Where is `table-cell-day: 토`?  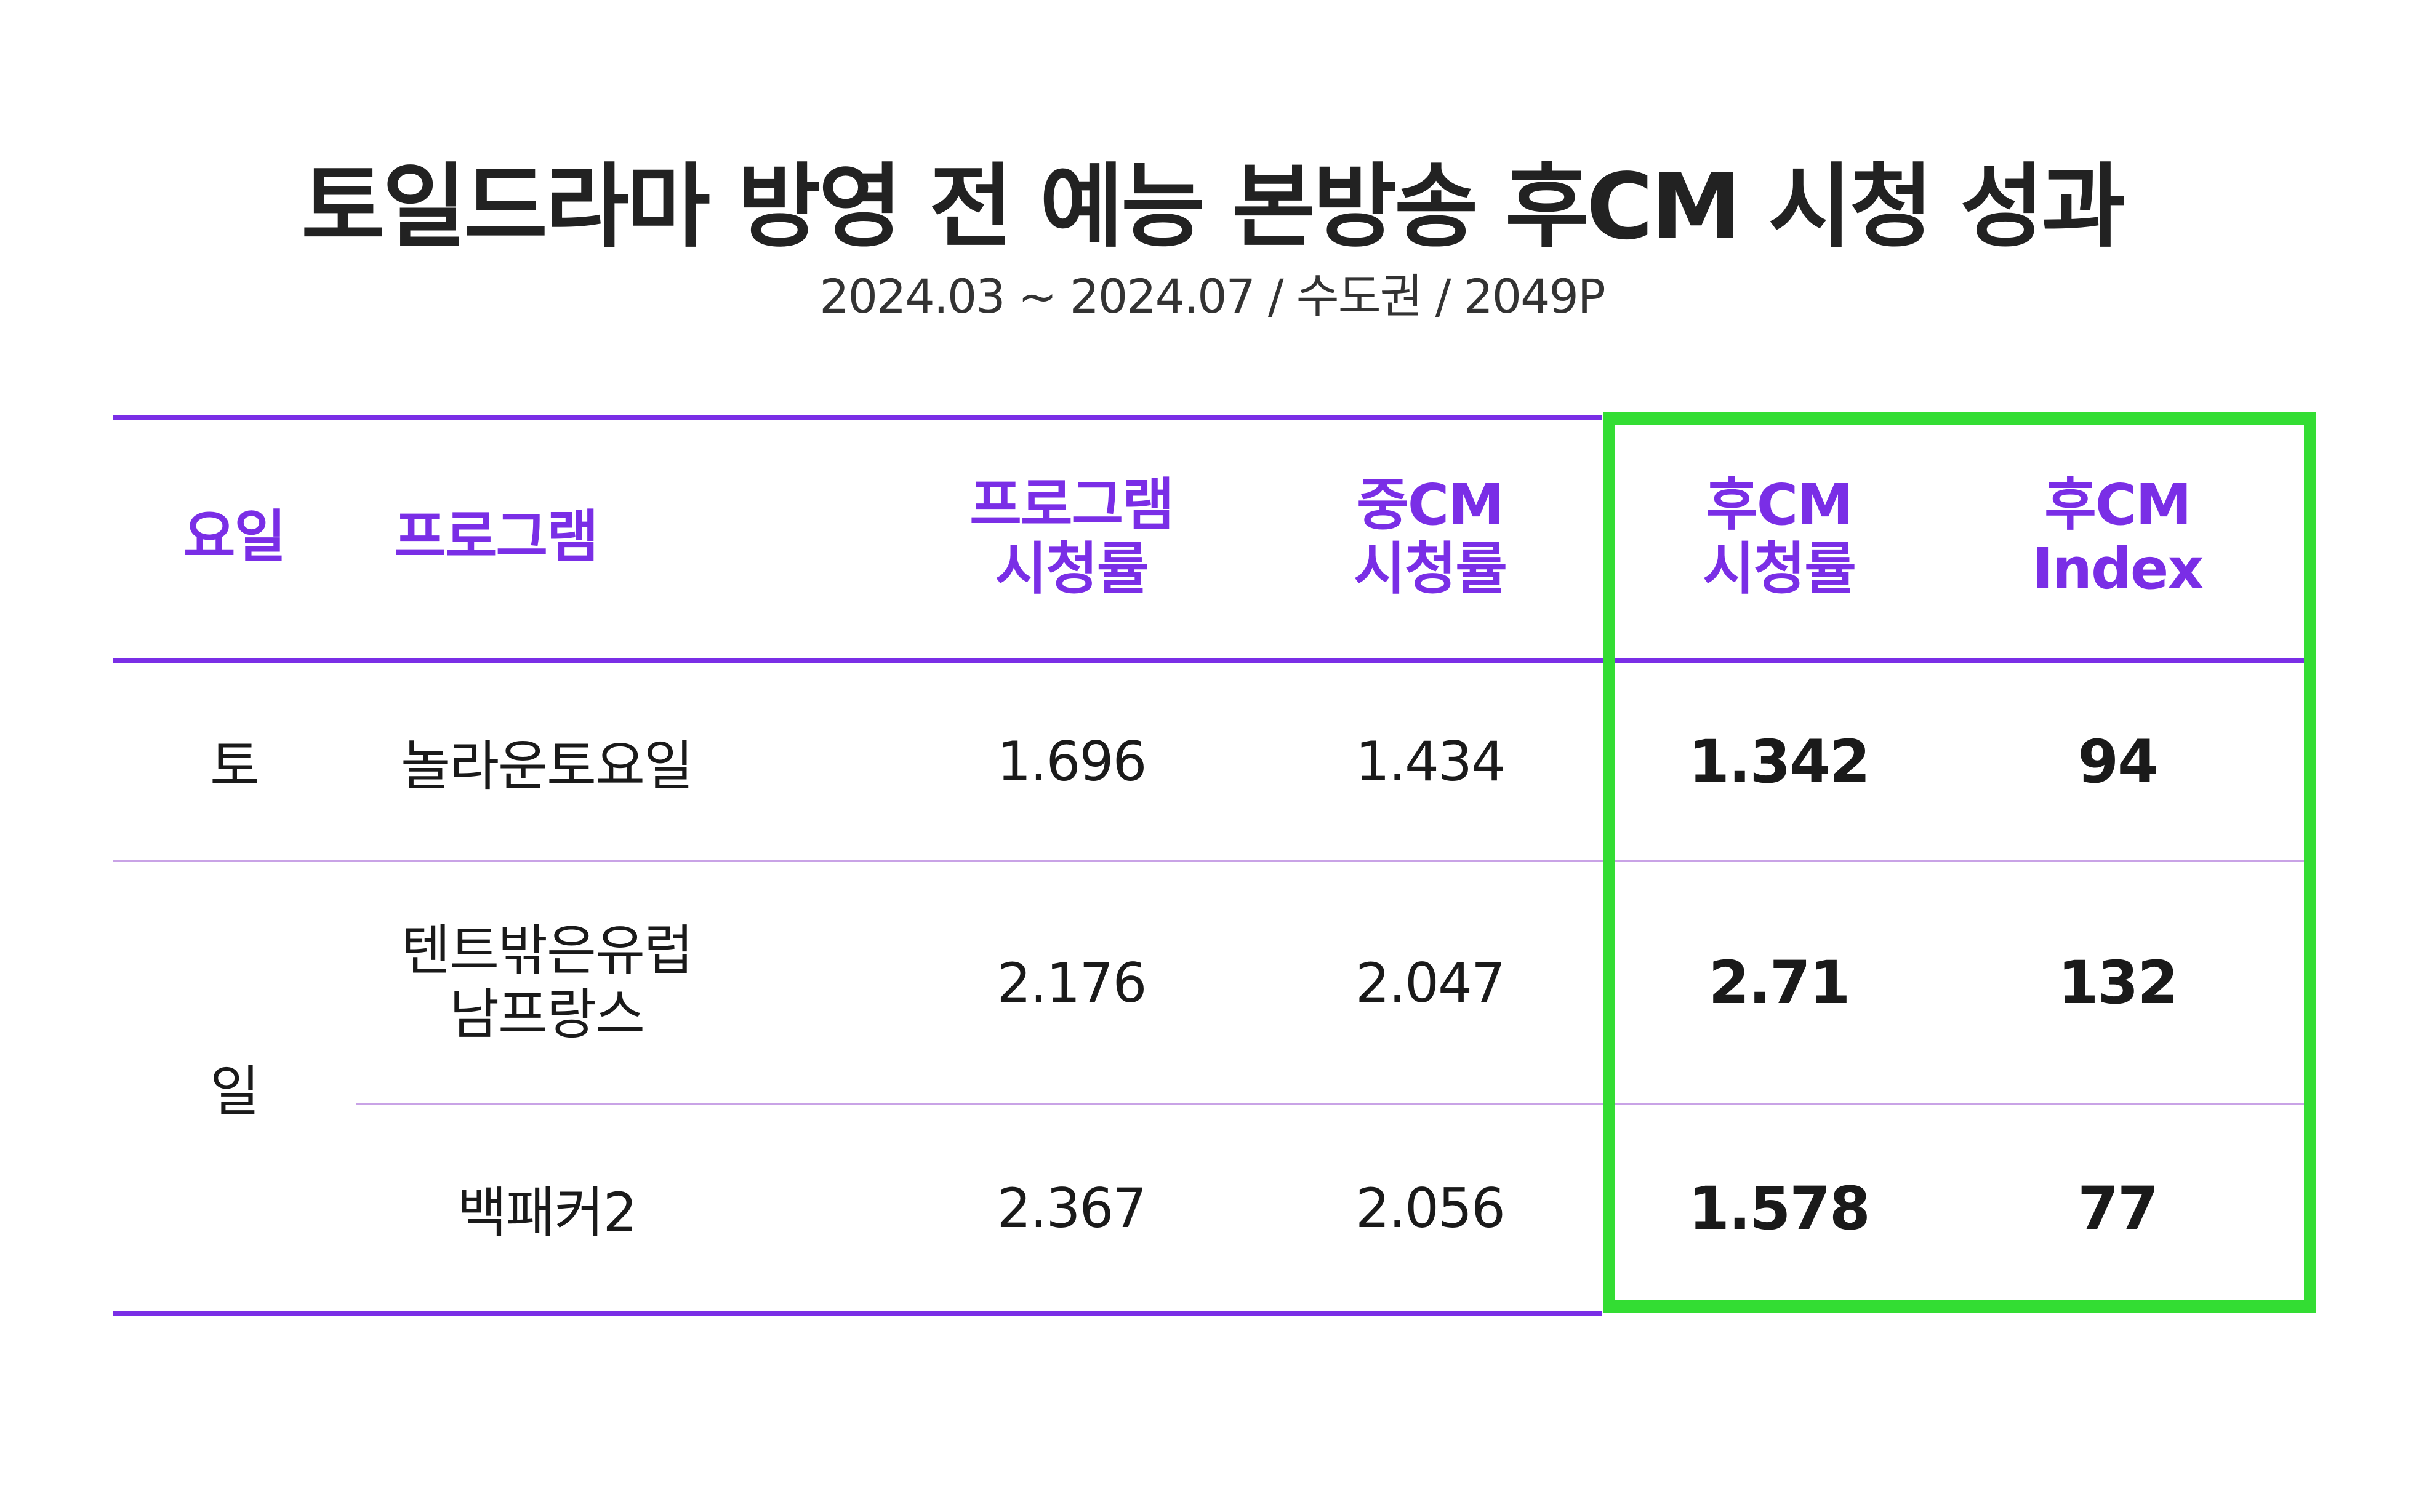 table-cell-day: 토 is located at coordinates (235, 766).